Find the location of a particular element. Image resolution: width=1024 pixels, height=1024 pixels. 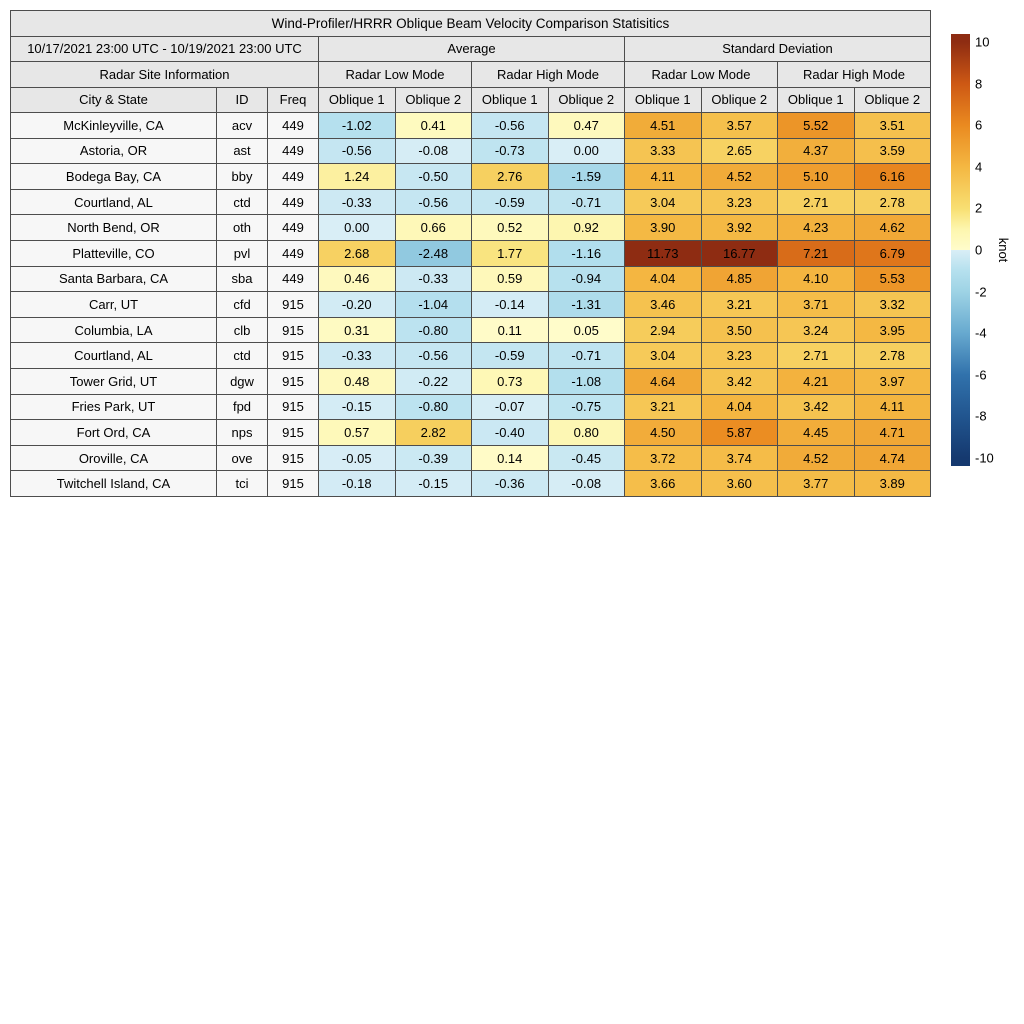

value-cell: -1.08 is located at coordinates (586, 381).